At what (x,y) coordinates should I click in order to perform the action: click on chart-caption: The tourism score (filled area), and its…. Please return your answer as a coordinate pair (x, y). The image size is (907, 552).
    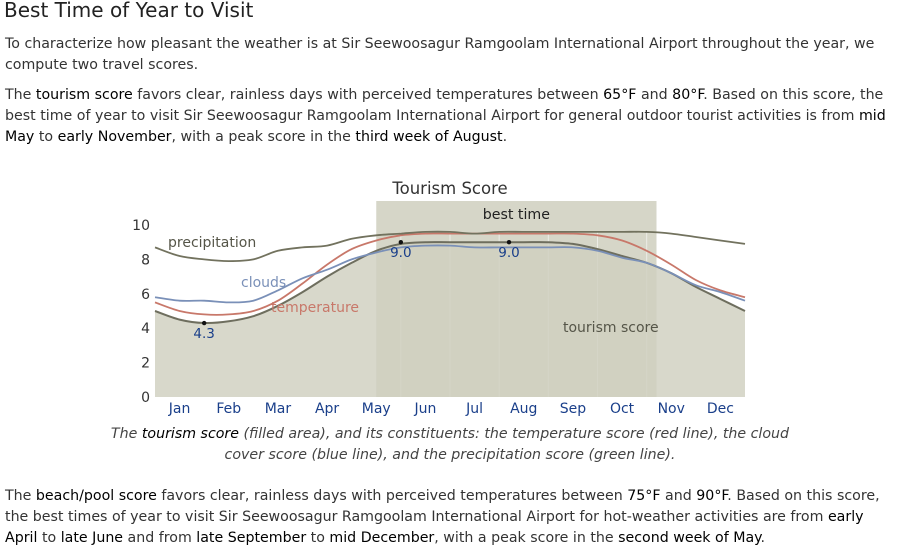
    Looking at the image, I should click on (450, 445).